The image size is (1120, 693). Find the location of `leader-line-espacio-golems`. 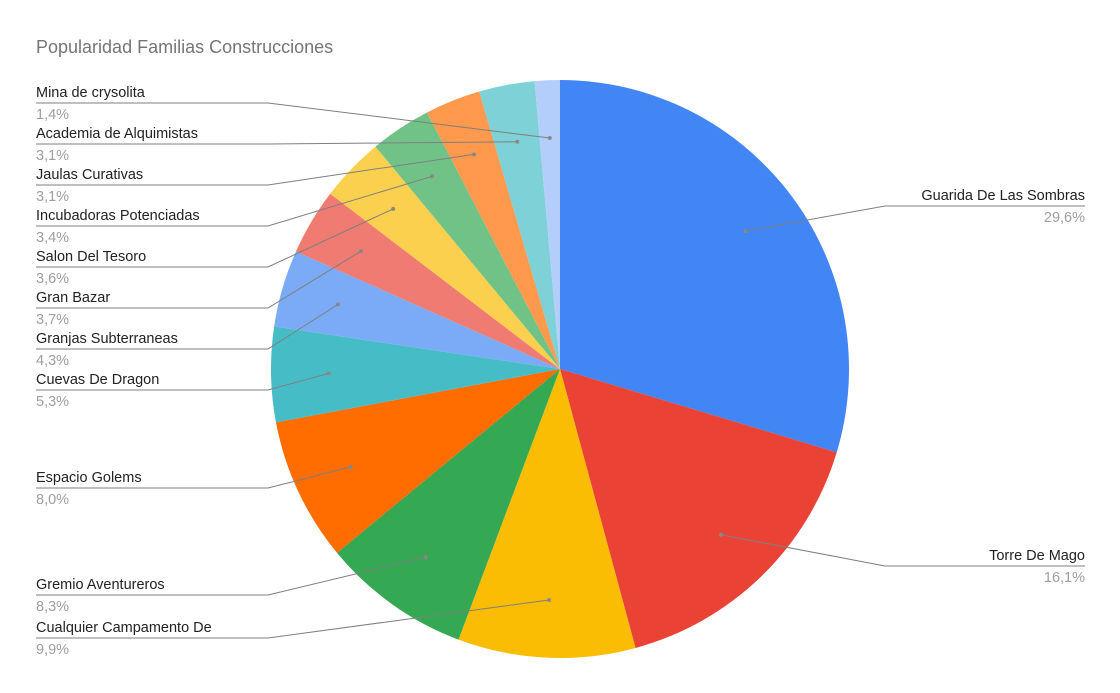

leader-line-espacio-golems is located at coordinates (193, 477).